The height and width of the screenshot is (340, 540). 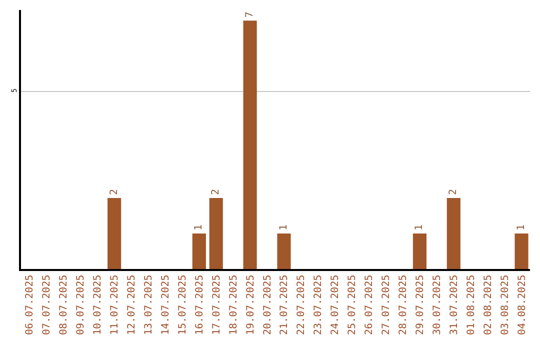 What do you see at coordinates (30, 304) in the screenshot?
I see `x-tick-label: 06.07.2025` at bounding box center [30, 304].